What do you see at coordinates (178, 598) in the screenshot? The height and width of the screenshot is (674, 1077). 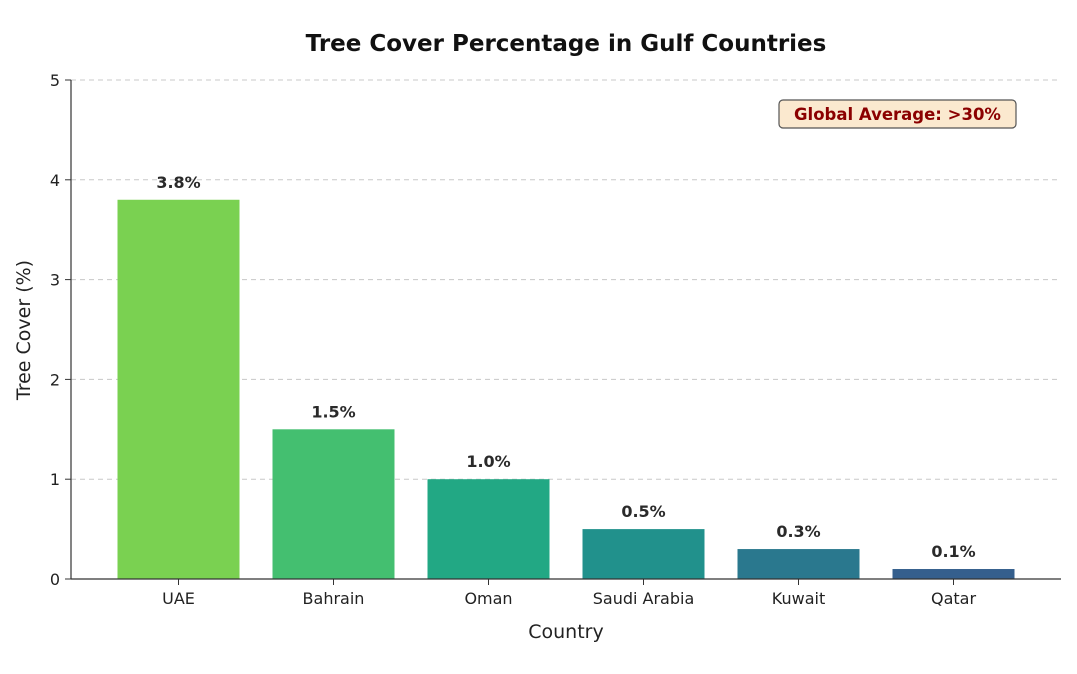 I see `x-tick-label: UAE` at bounding box center [178, 598].